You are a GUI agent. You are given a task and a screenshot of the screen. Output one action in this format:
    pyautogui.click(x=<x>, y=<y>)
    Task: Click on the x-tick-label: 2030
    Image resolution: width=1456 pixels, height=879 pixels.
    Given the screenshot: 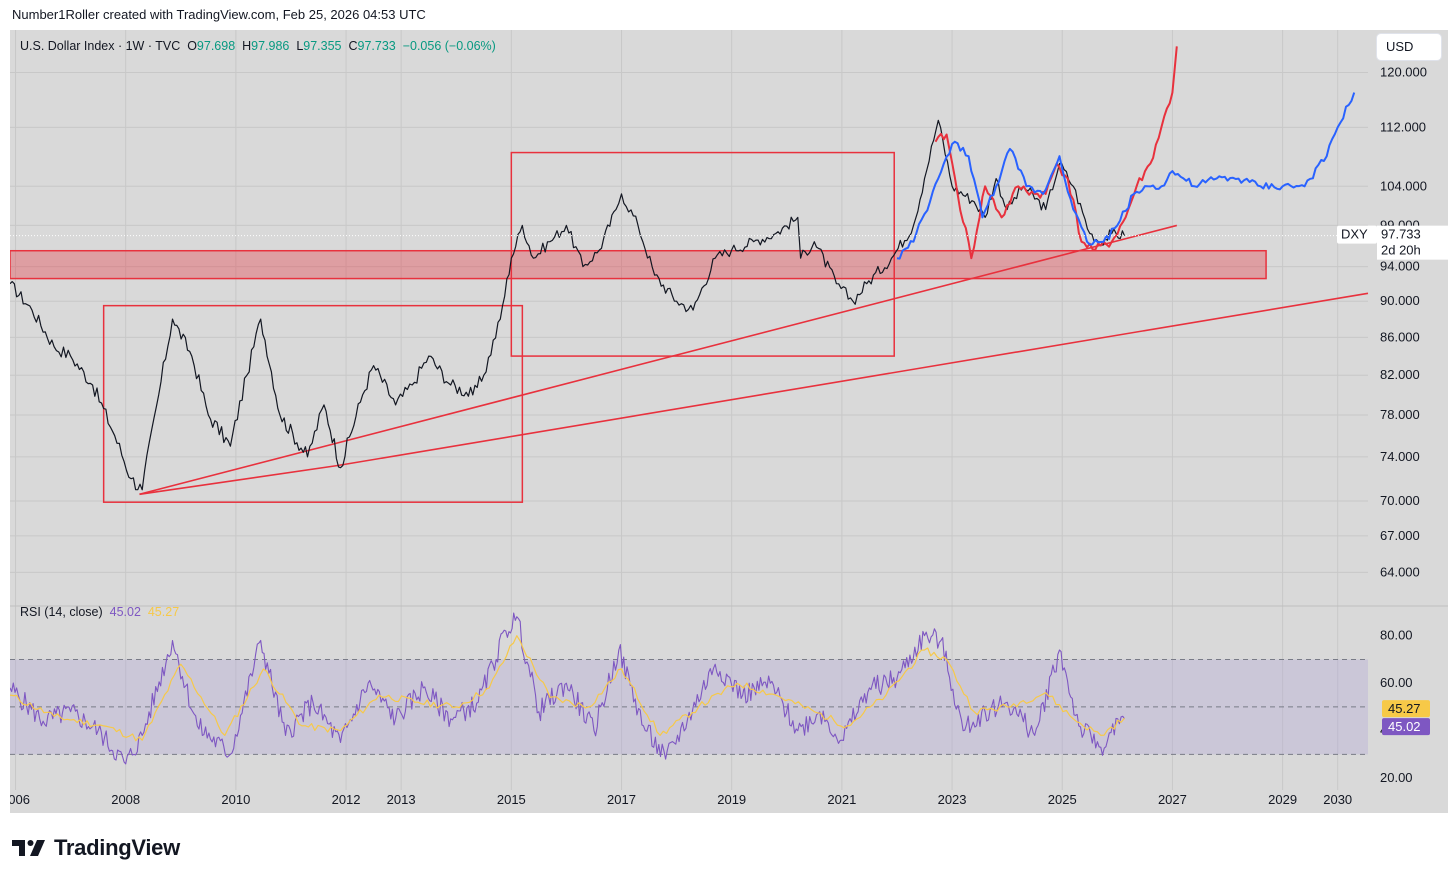 What is the action you would take?
    pyautogui.click(x=1337, y=799)
    